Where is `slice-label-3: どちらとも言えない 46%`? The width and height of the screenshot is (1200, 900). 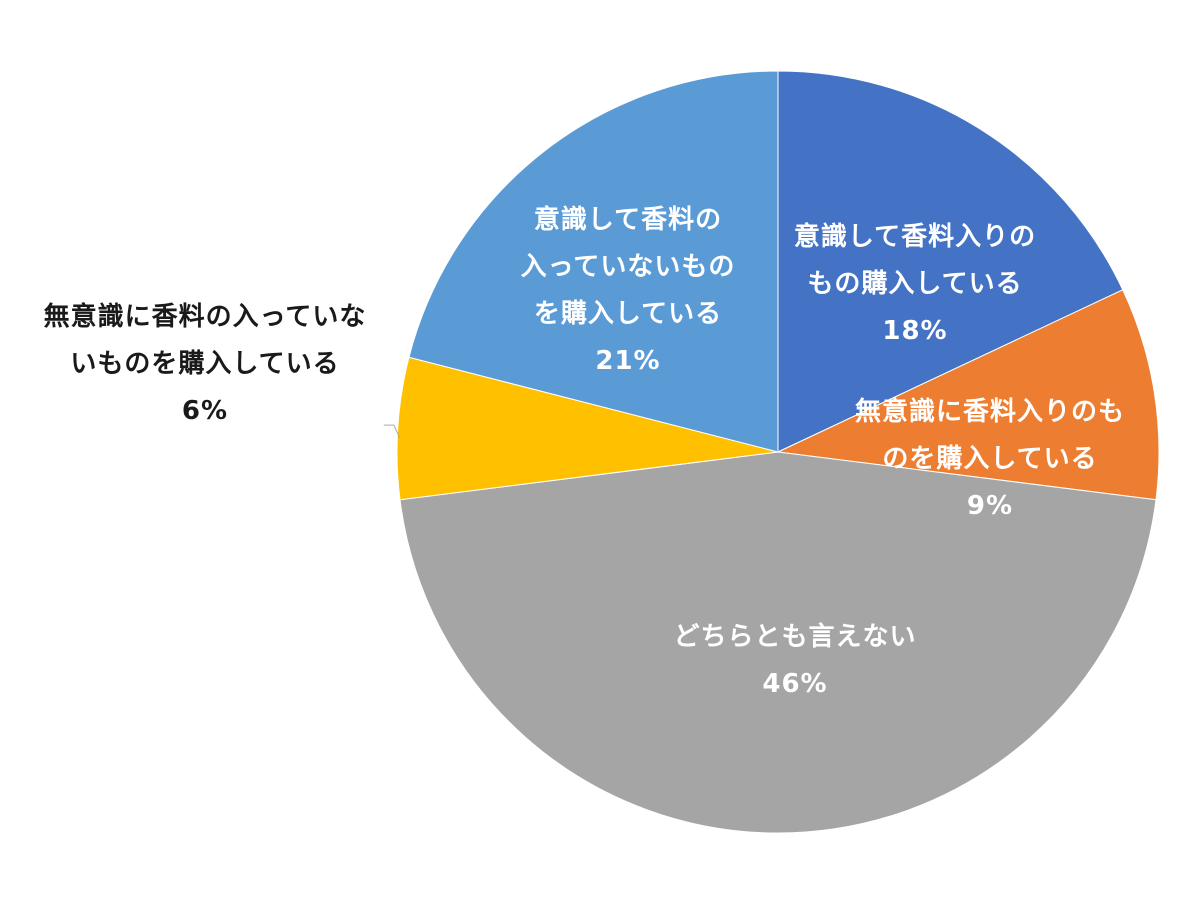 slice-label-3: どちらとも言えない 46% is located at coordinates (794, 660).